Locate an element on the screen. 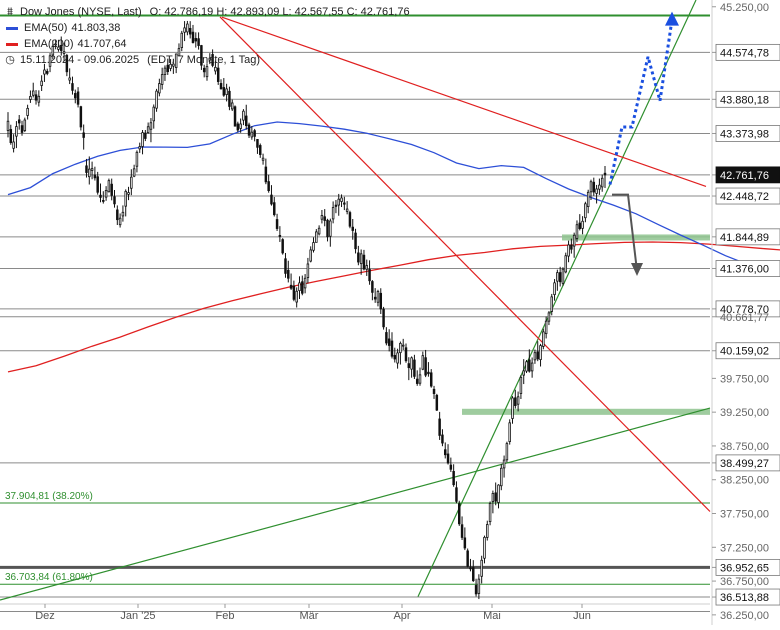 This screenshot has width=780, height=630. y-tick-label: 45.250,00 is located at coordinates (744, 8).